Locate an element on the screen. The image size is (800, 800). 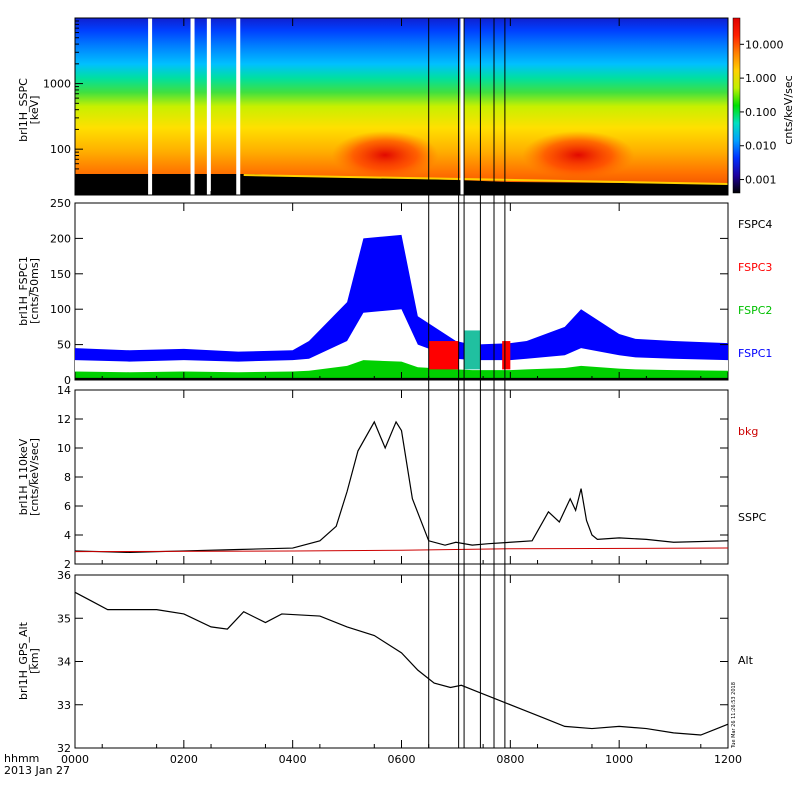
fspc-ytick-label: 250 is located at coordinates (60, 203).